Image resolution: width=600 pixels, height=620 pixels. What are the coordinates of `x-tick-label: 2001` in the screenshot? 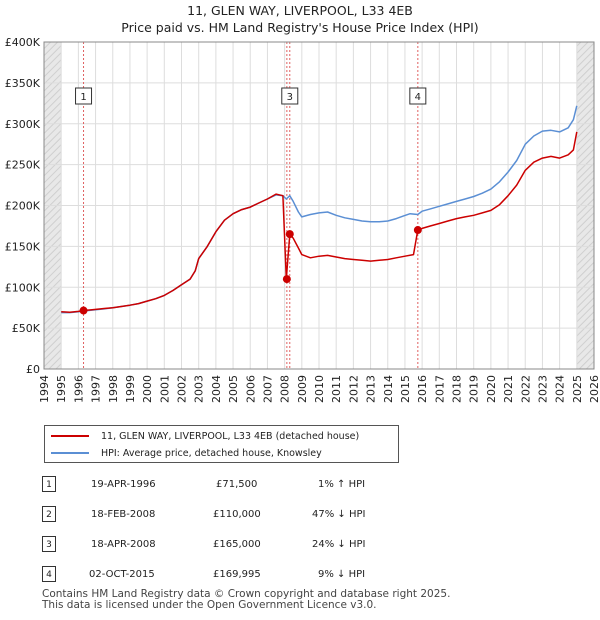 It's located at (164, 389).